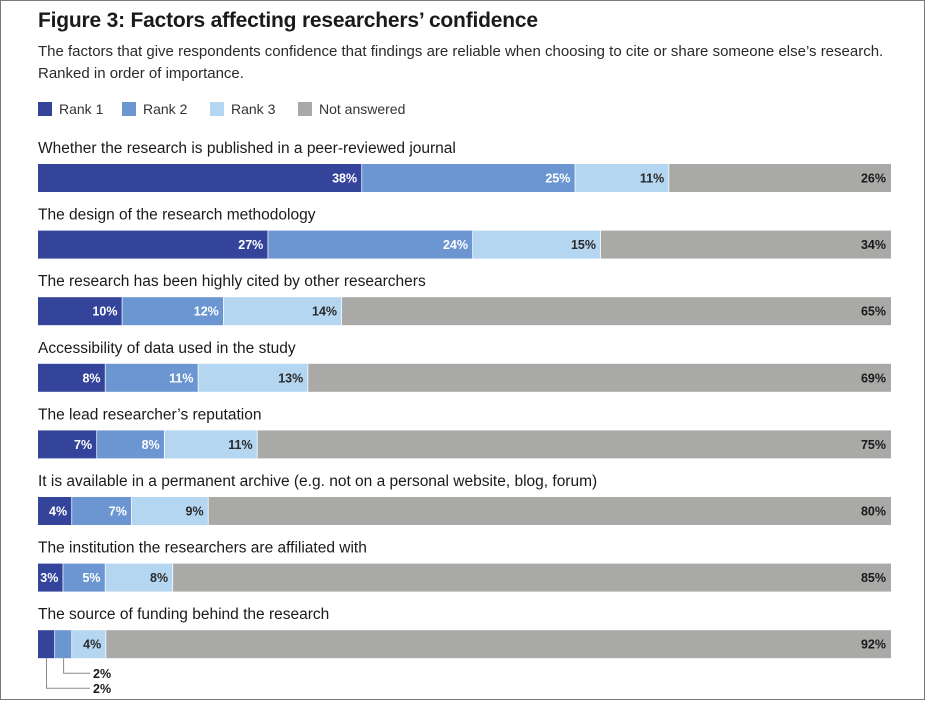 This screenshot has height=702, width=927. Describe the element at coordinates (873, 645) in the screenshot. I see `value-label: 92%` at that location.